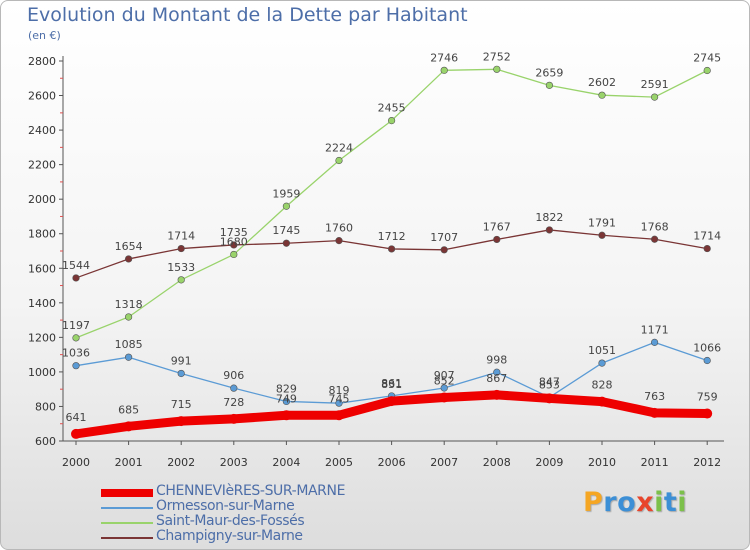 The image size is (750, 550). What do you see at coordinates (229, 536) in the screenshot?
I see `legend-label: Champigny-sur-Marne` at bounding box center [229, 536].